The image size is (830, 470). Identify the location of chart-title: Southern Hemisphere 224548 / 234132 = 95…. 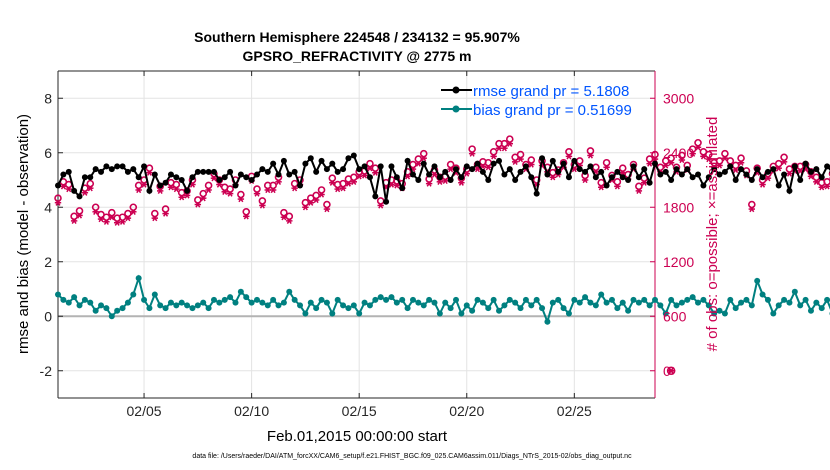
(357, 37).